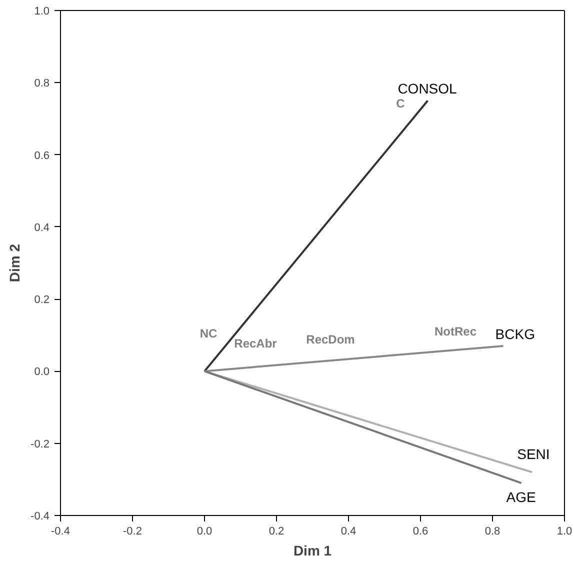 This screenshot has height=561, width=574. I want to click on y-tick-label: 1.0, so click(42, 12).